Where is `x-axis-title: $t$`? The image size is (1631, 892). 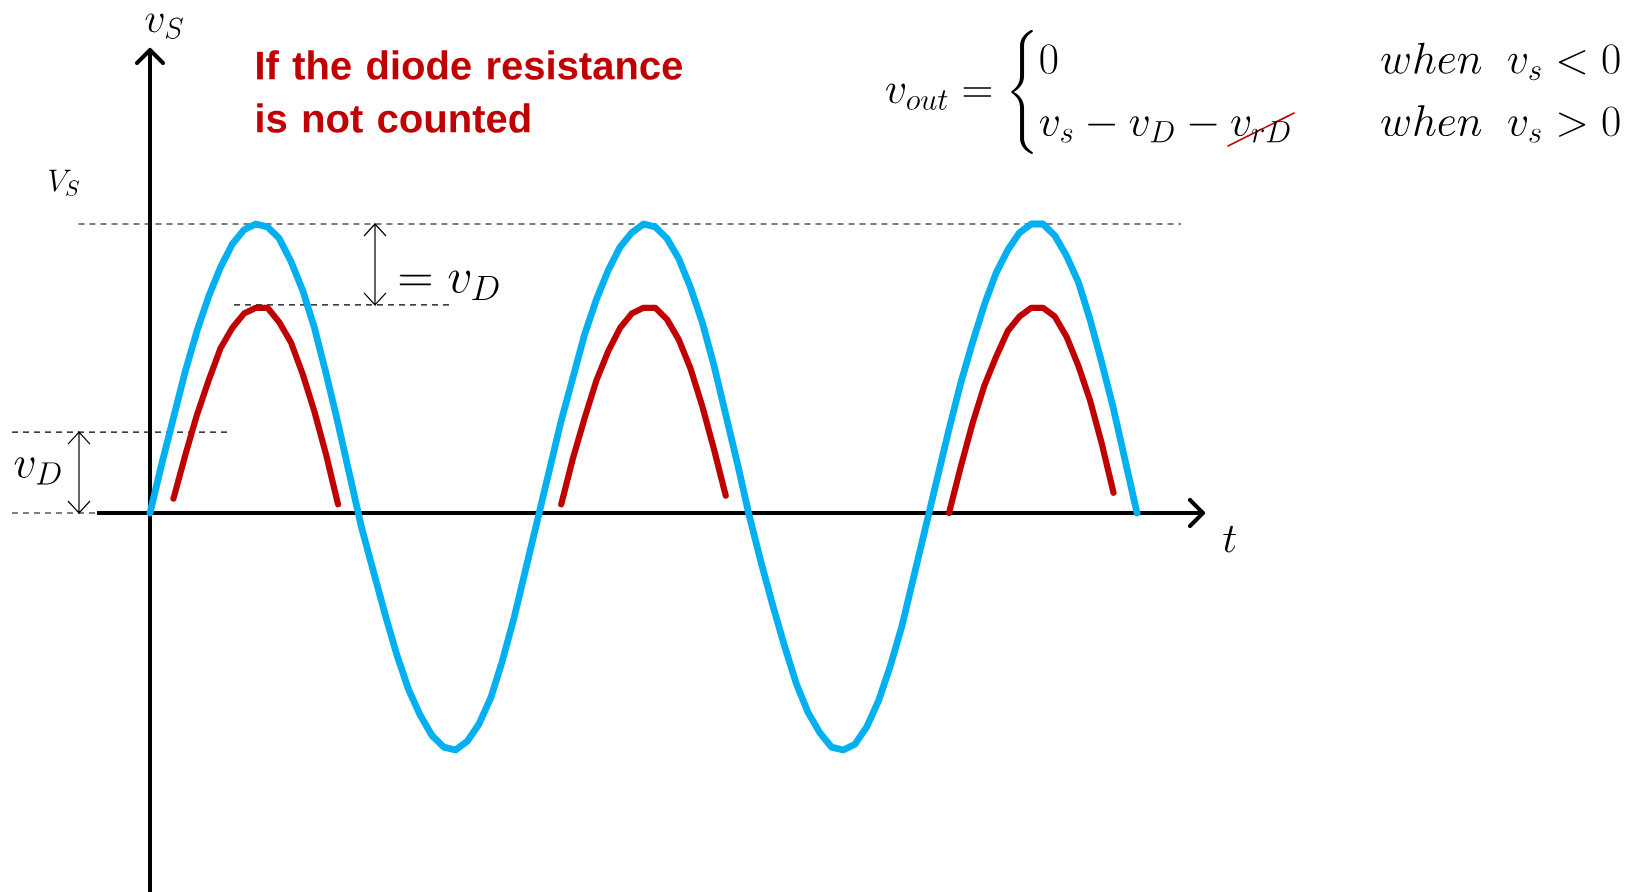
x-axis-title: $t$ is located at coordinates (1229, 539).